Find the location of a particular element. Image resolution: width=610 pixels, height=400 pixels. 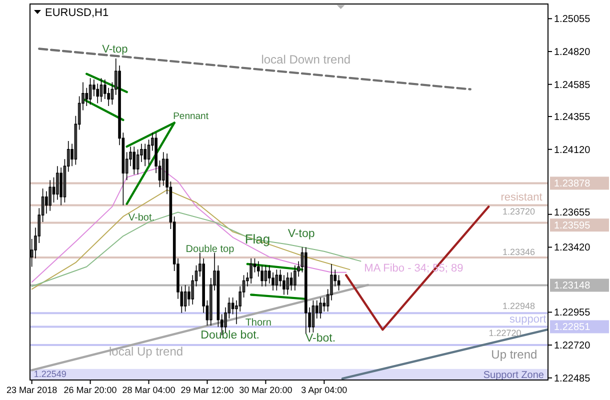

x-tick-label: 30 Mar 20:00 is located at coordinates (265, 390).